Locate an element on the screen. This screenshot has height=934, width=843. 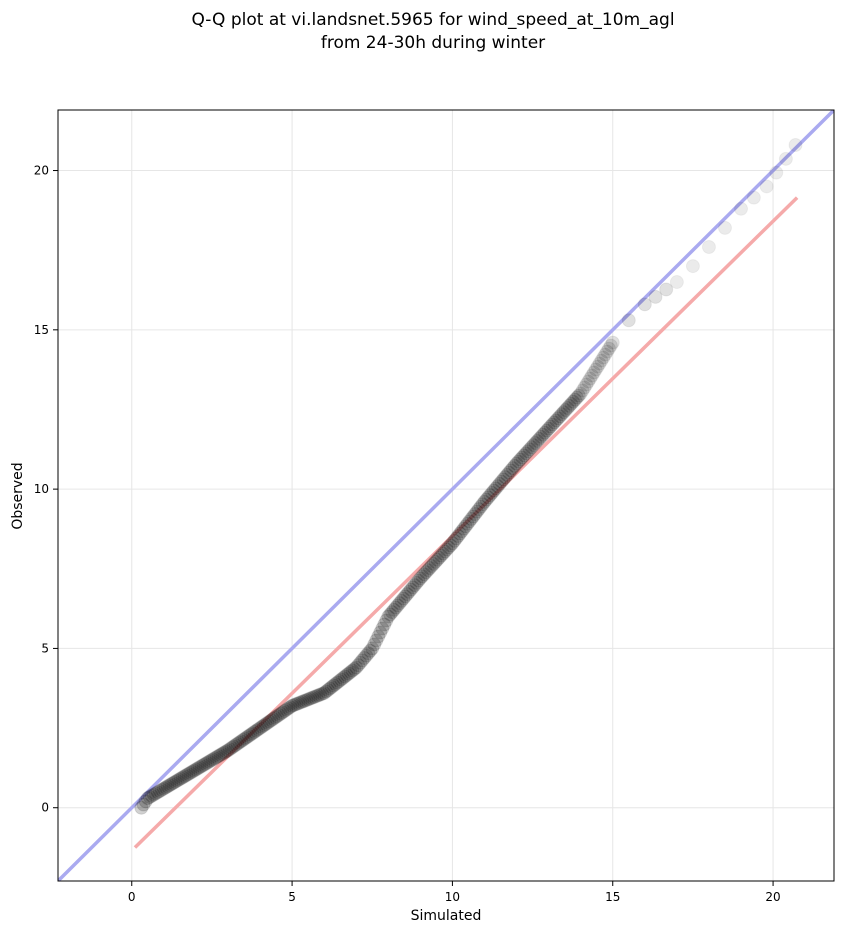
x-tick-label: 20 is located at coordinates (772, 897).